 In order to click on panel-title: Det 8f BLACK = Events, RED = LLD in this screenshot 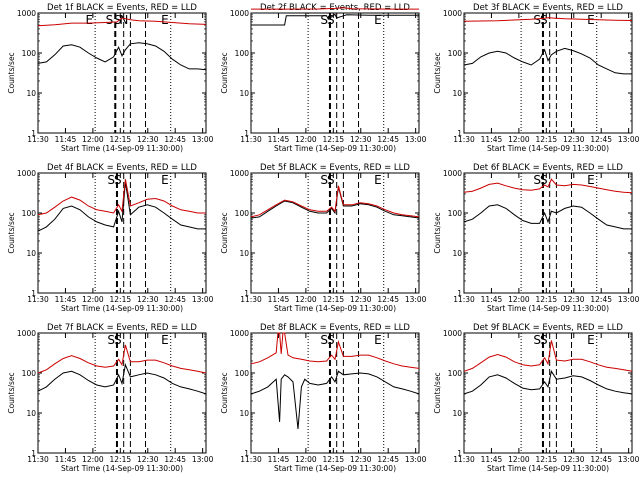, I will do `click(335, 328)`.